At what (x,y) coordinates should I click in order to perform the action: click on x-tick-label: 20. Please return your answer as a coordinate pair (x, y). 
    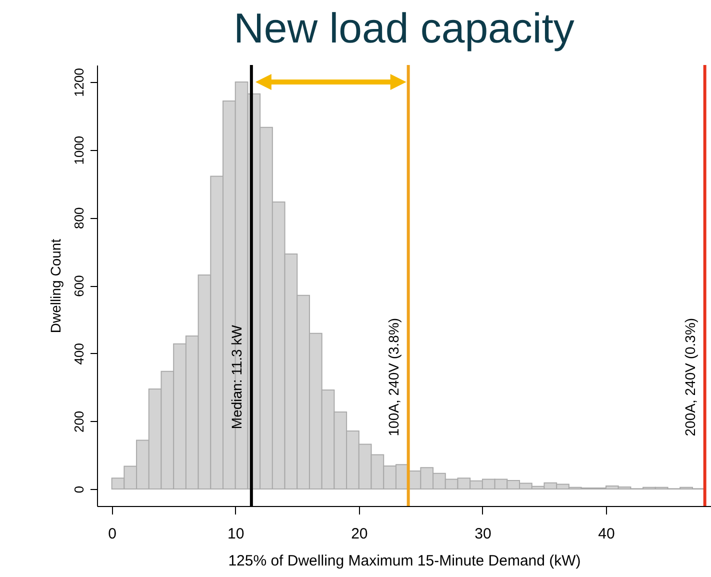
    Looking at the image, I should click on (359, 534).